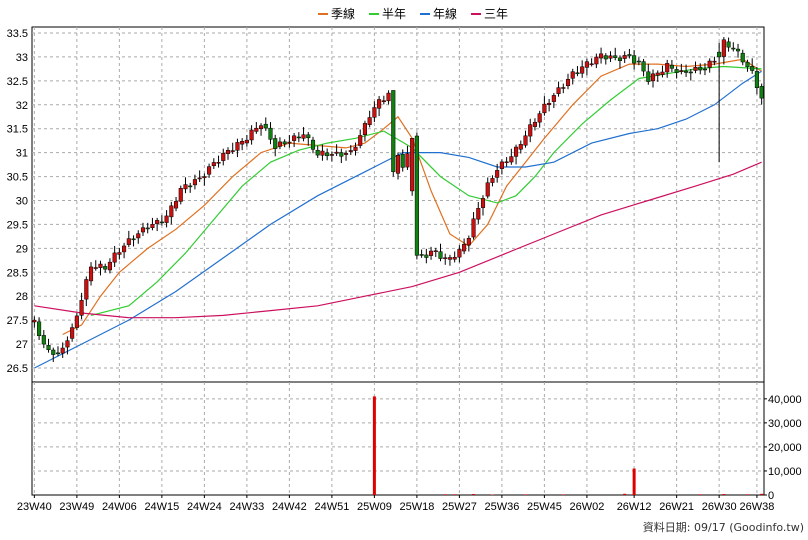 The image size is (808, 540). Describe the element at coordinates (17, 130) in the screenshot. I see `price-tick-label: 31.5` at that location.